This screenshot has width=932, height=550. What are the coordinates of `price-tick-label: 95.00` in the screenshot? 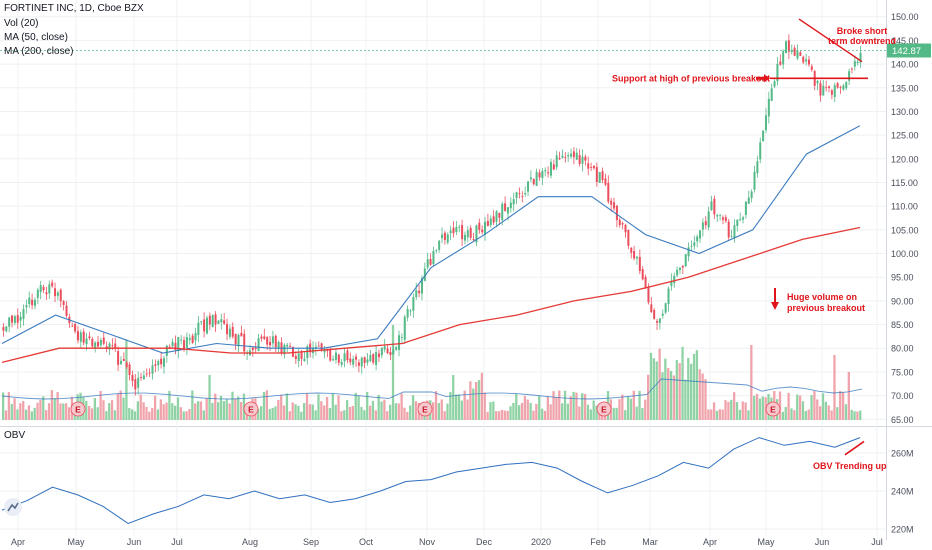 It's located at (902, 278).